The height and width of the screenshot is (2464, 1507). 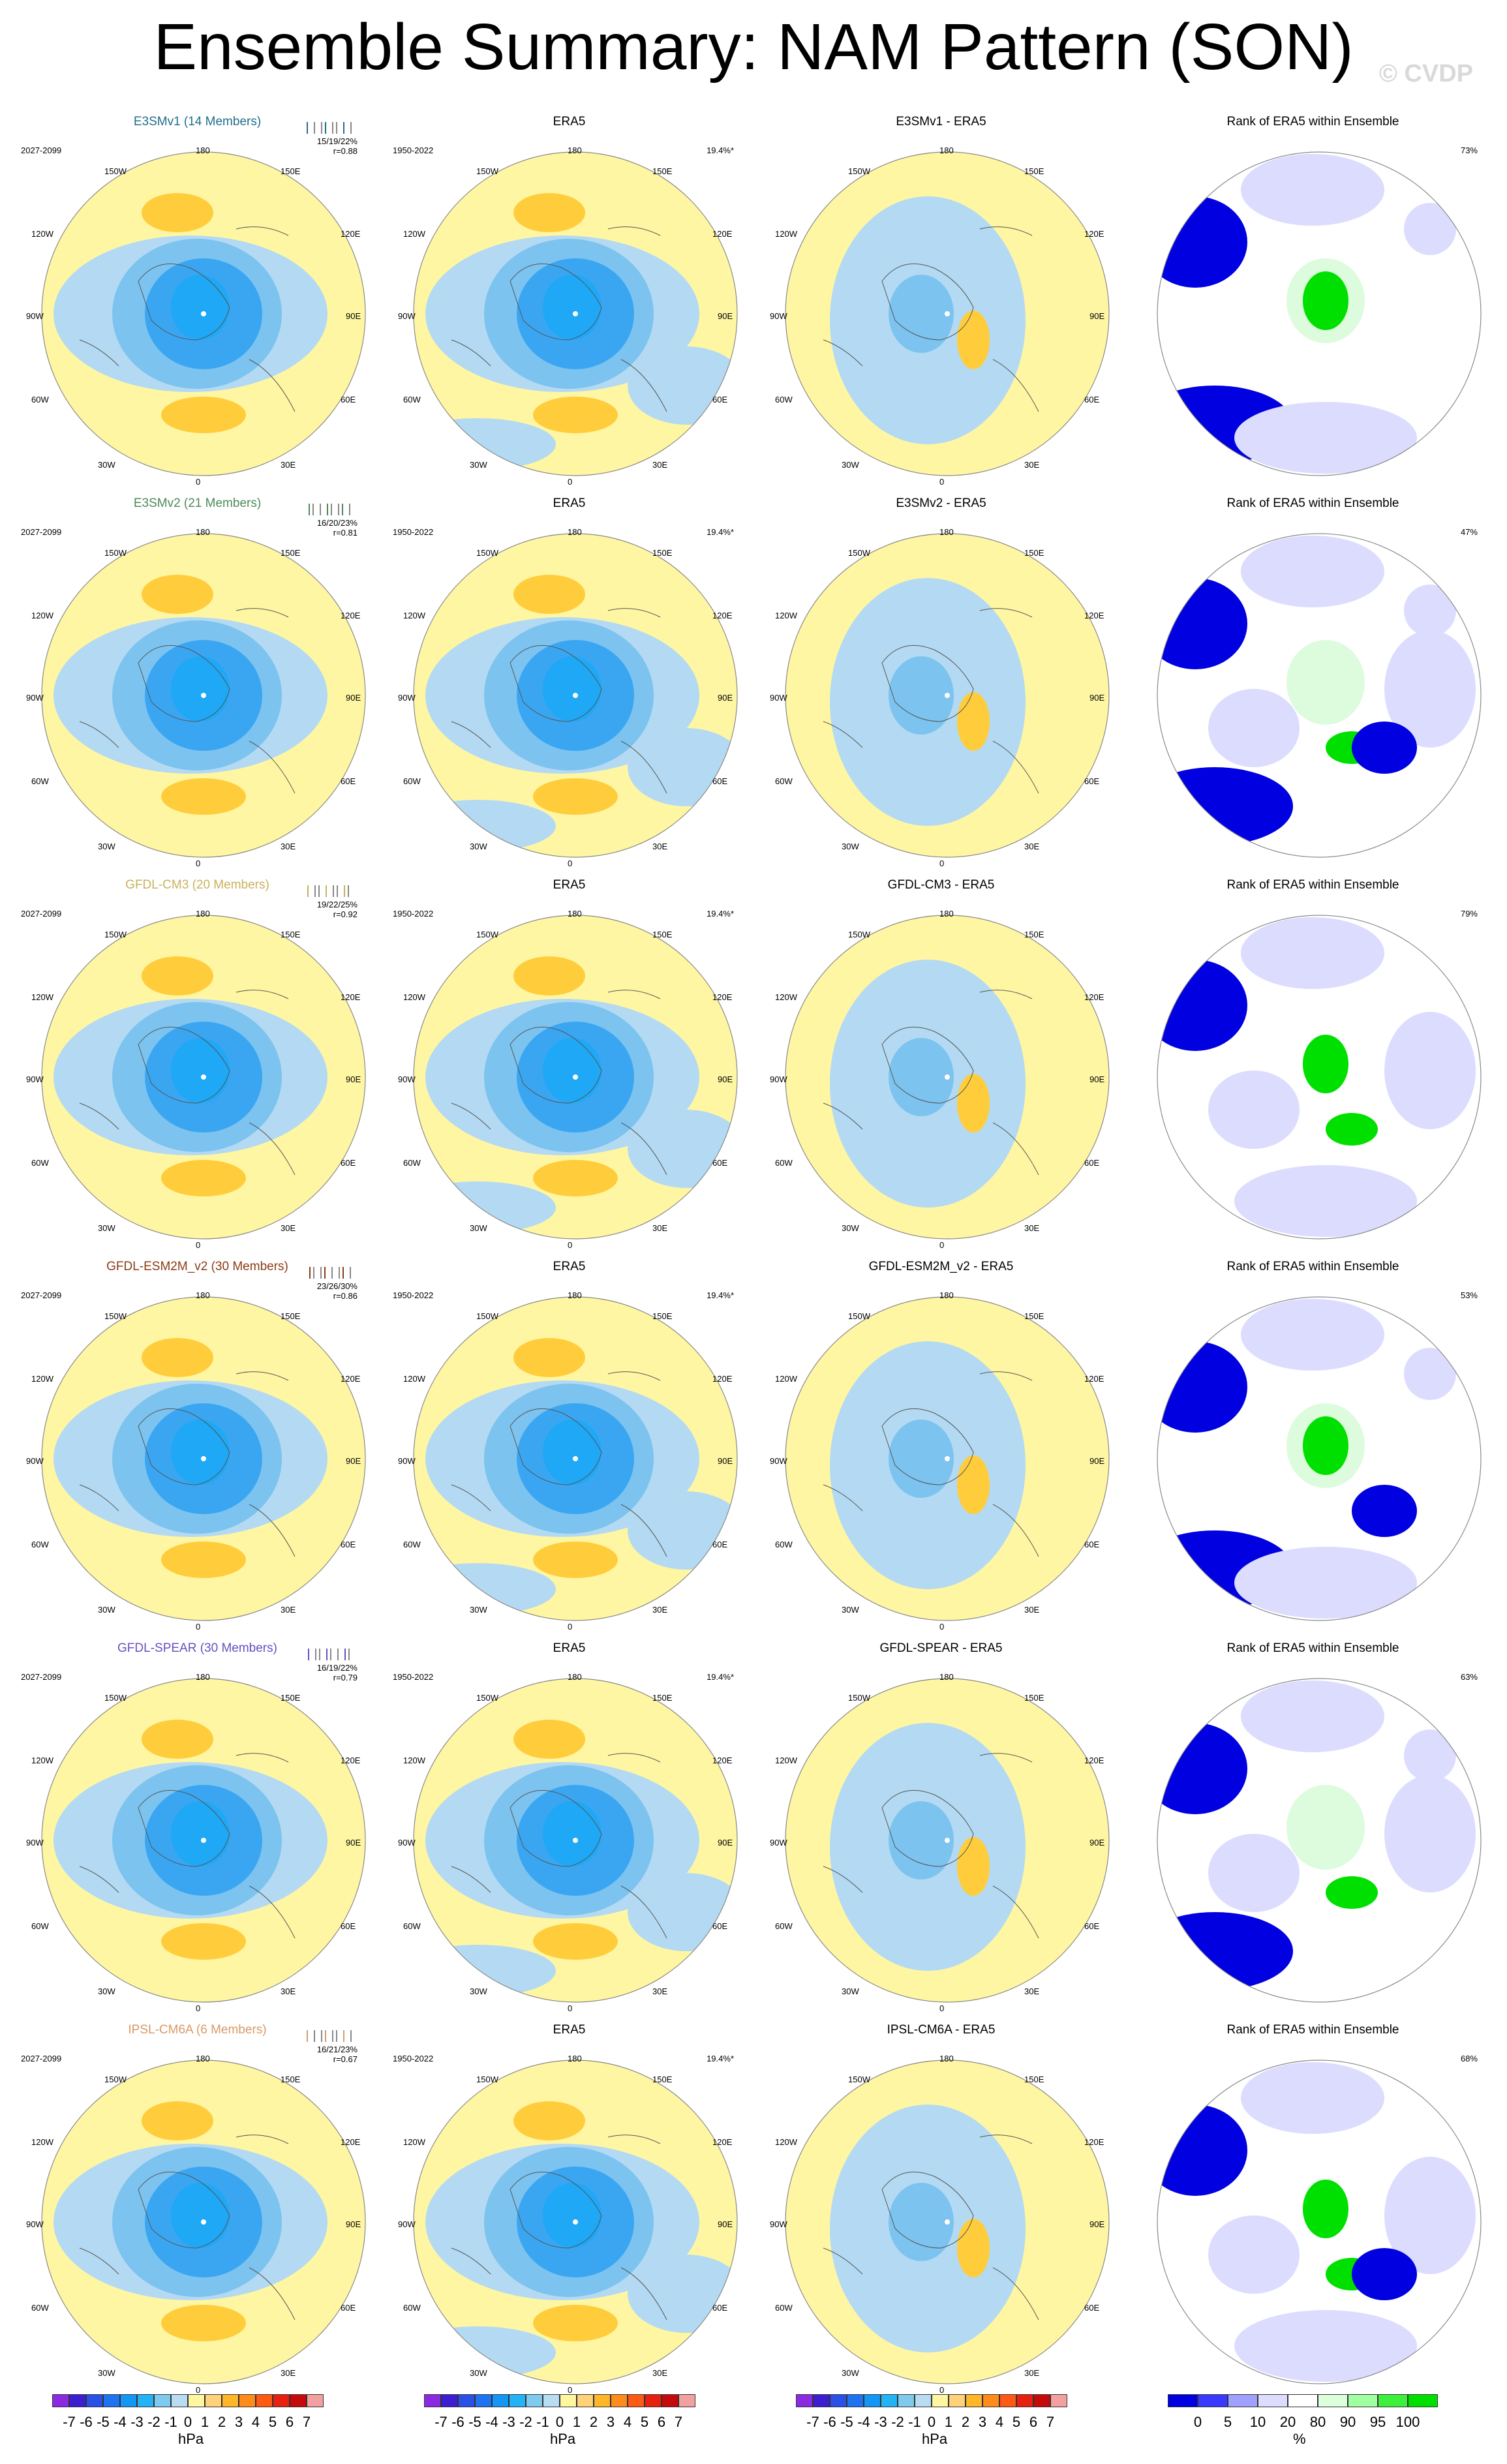 I want to click on diff-title: E3SMv1 - ERA5, so click(x=941, y=122).